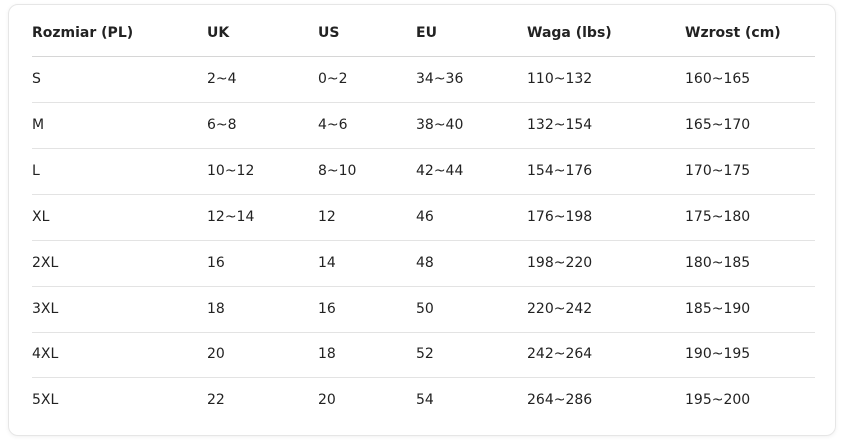 The image size is (845, 443). I want to click on table-cell: 2XL, so click(45, 262).